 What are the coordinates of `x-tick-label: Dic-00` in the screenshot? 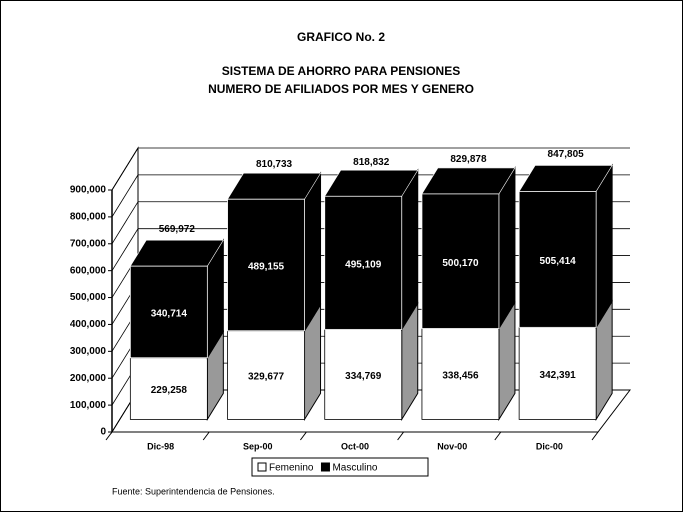 It's located at (549, 446).